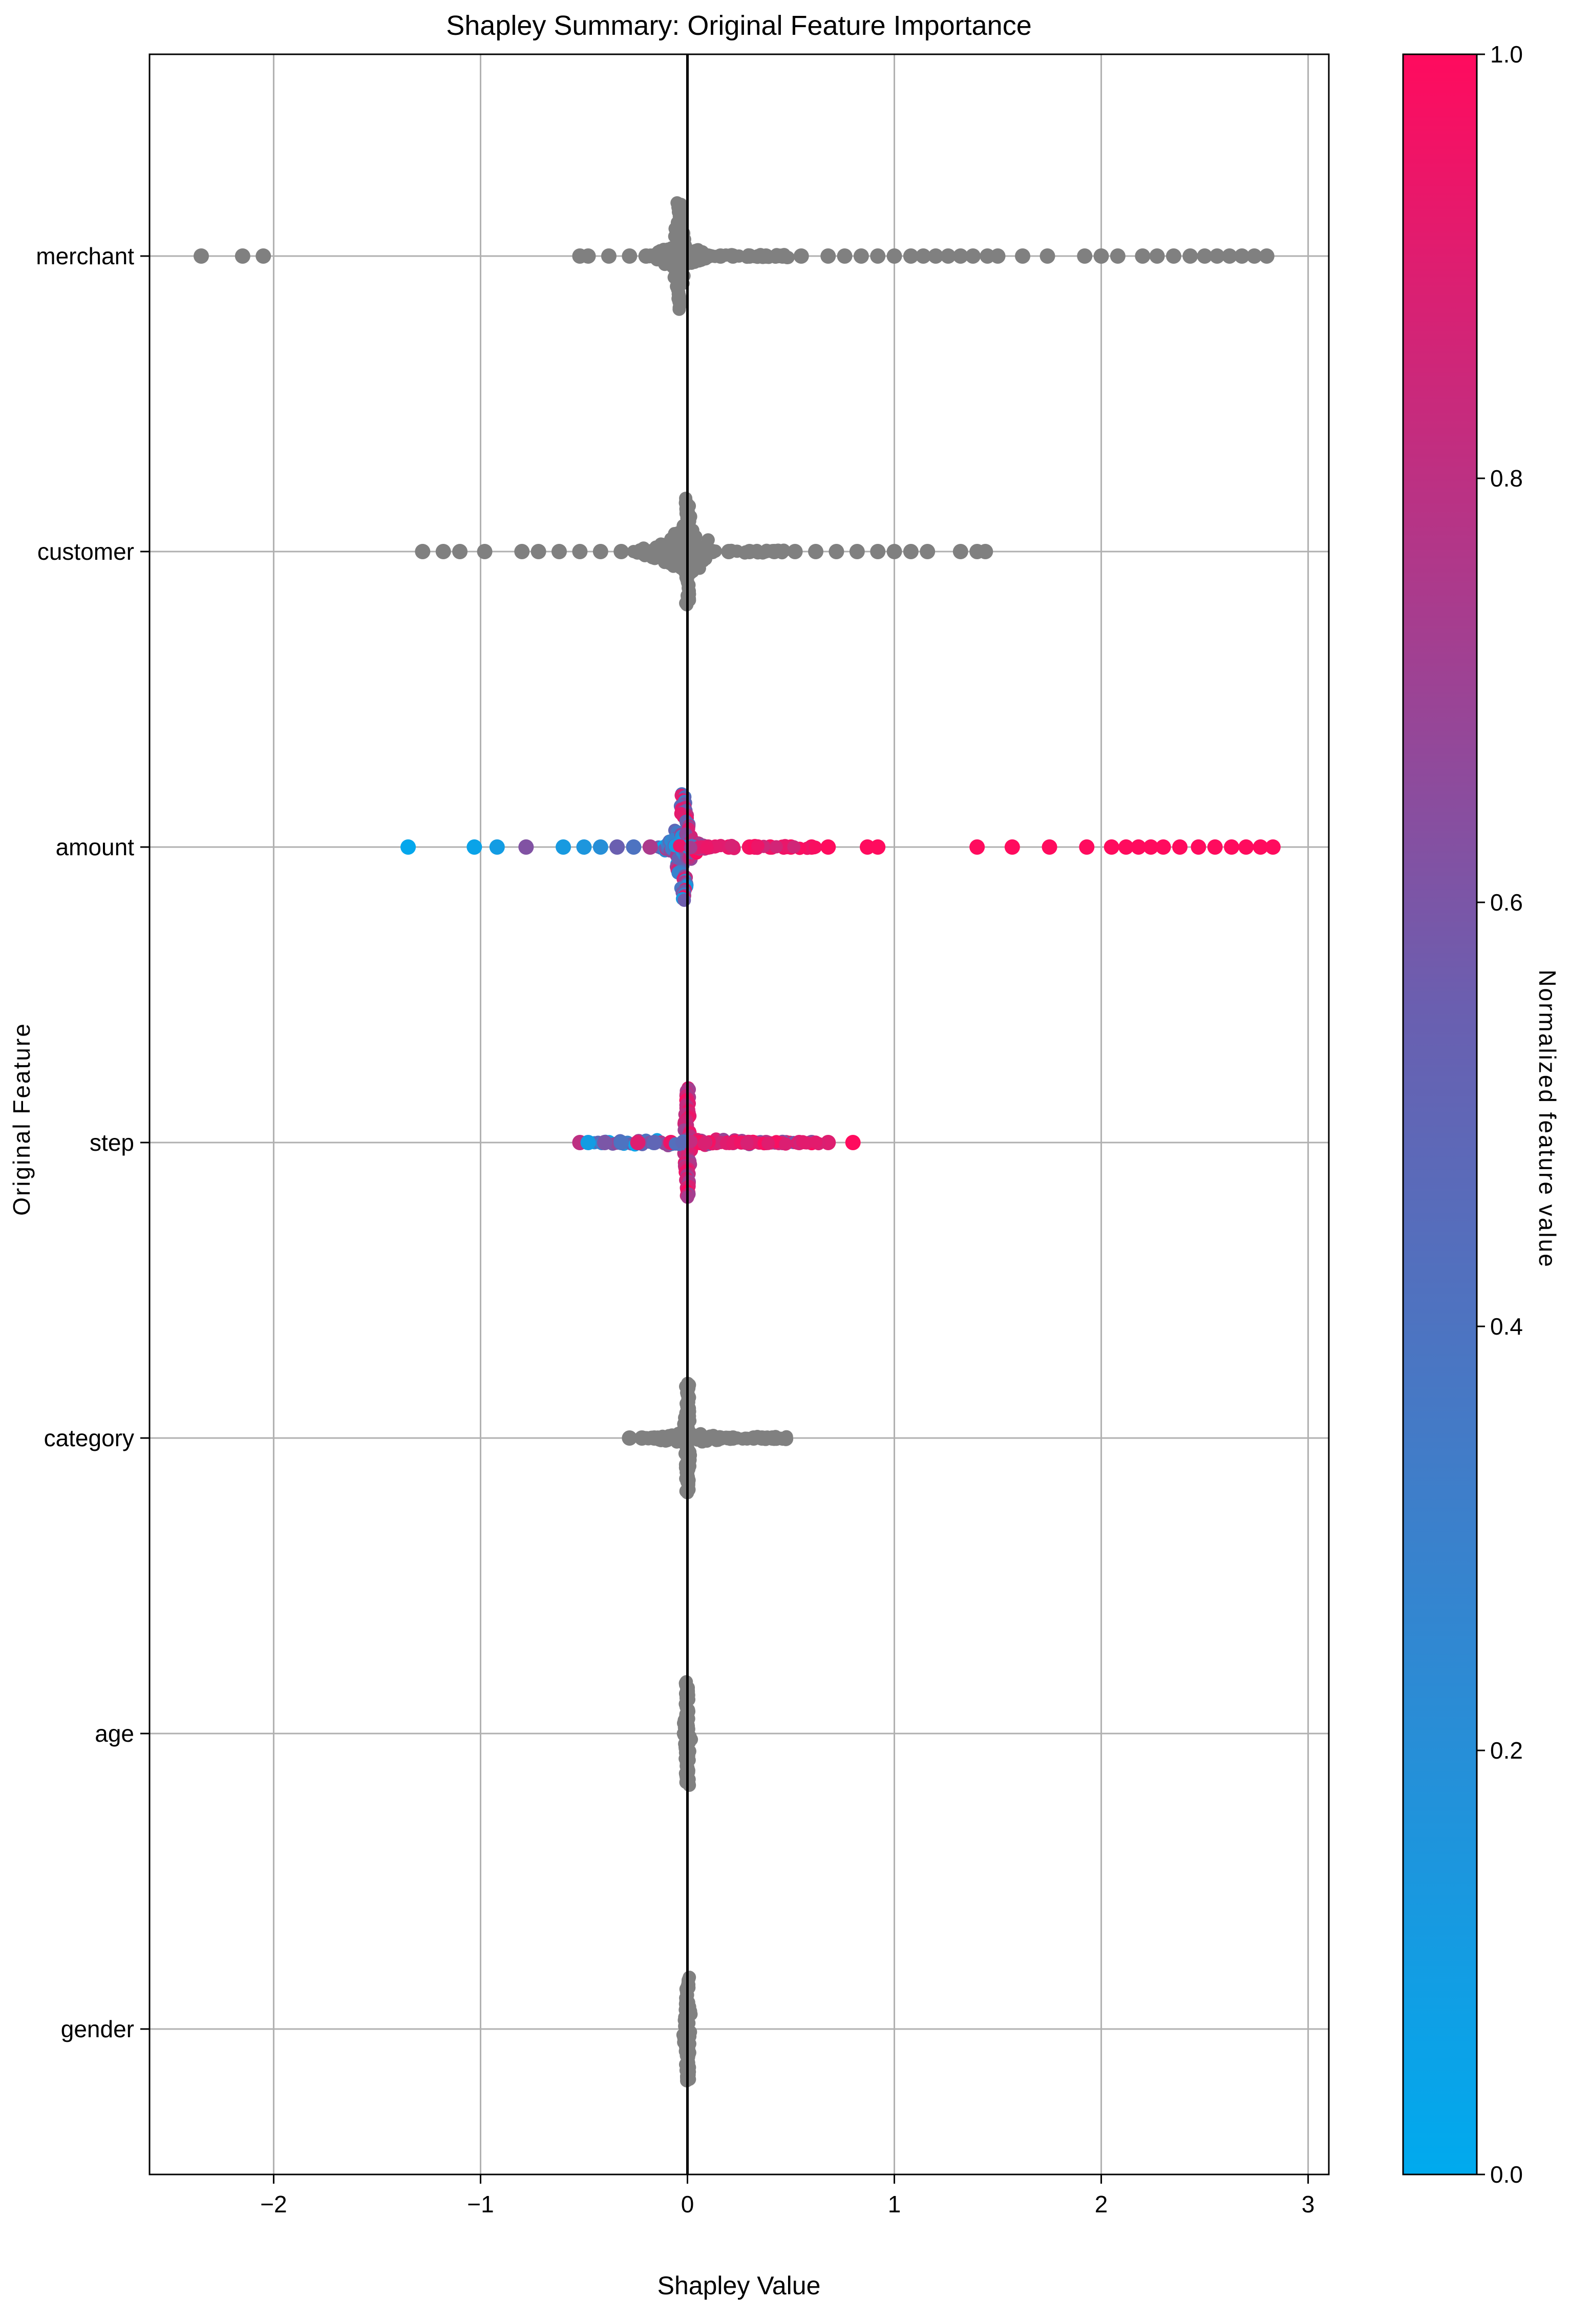  What do you see at coordinates (1102, 2204) in the screenshot?
I see `x-tick-label: 2` at bounding box center [1102, 2204].